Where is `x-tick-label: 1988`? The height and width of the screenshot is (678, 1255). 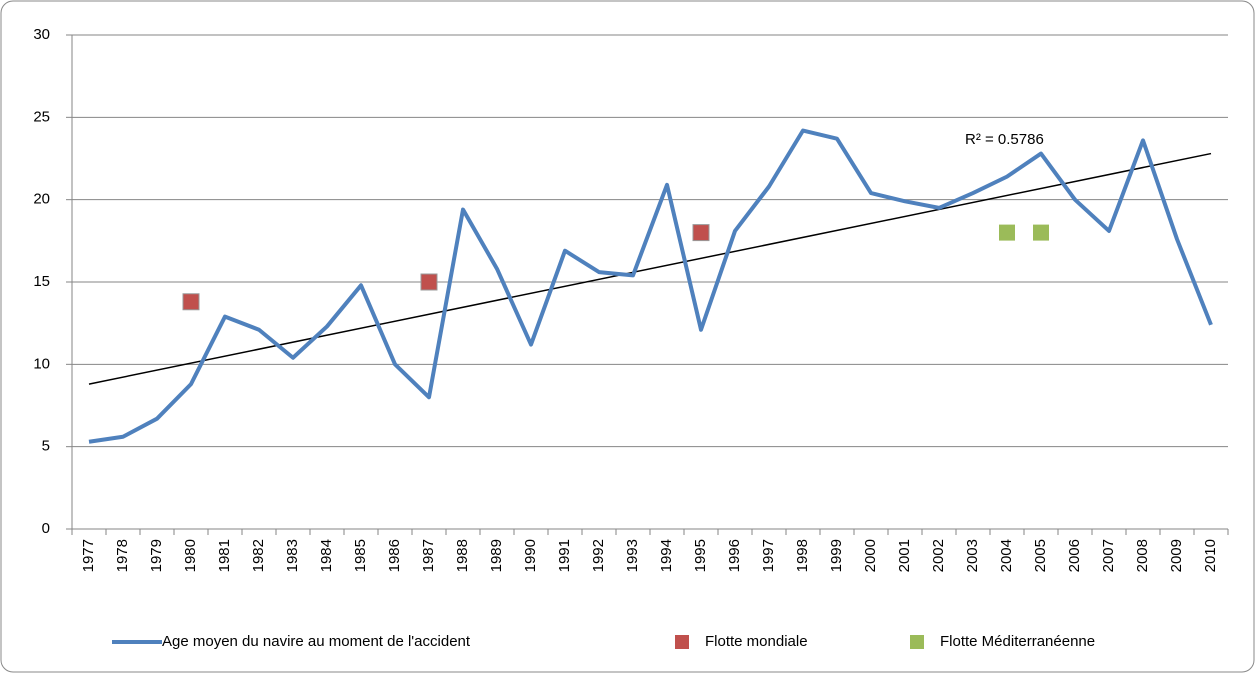
x-tick-label: 1988 is located at coordinates (462, 555).